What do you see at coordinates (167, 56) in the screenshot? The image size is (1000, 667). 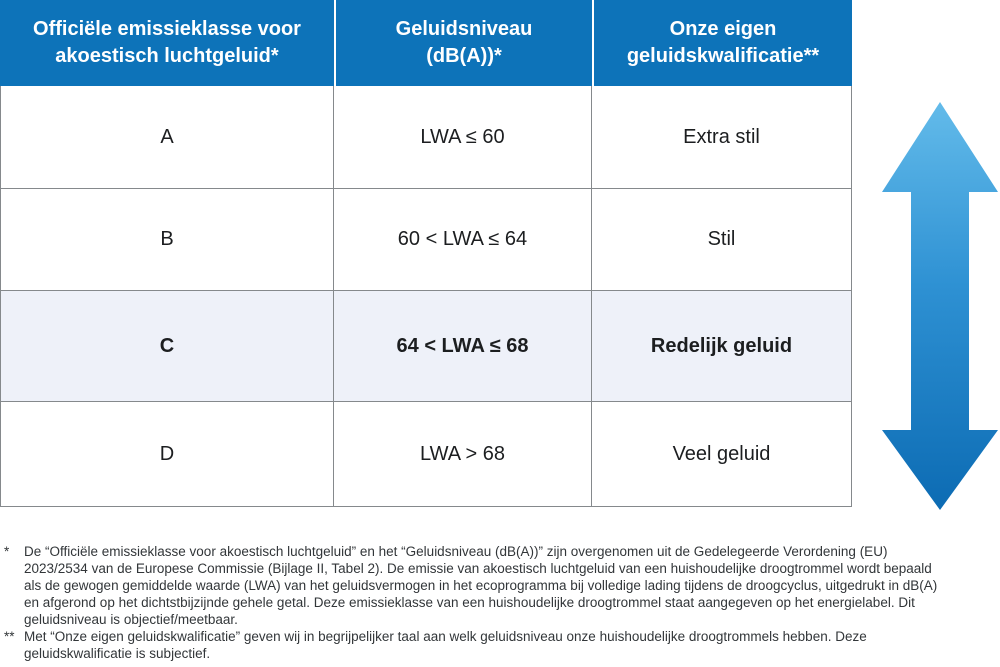 I see `header-line: akoestisch luchtgeluid*` at bounding box center [167, 56].